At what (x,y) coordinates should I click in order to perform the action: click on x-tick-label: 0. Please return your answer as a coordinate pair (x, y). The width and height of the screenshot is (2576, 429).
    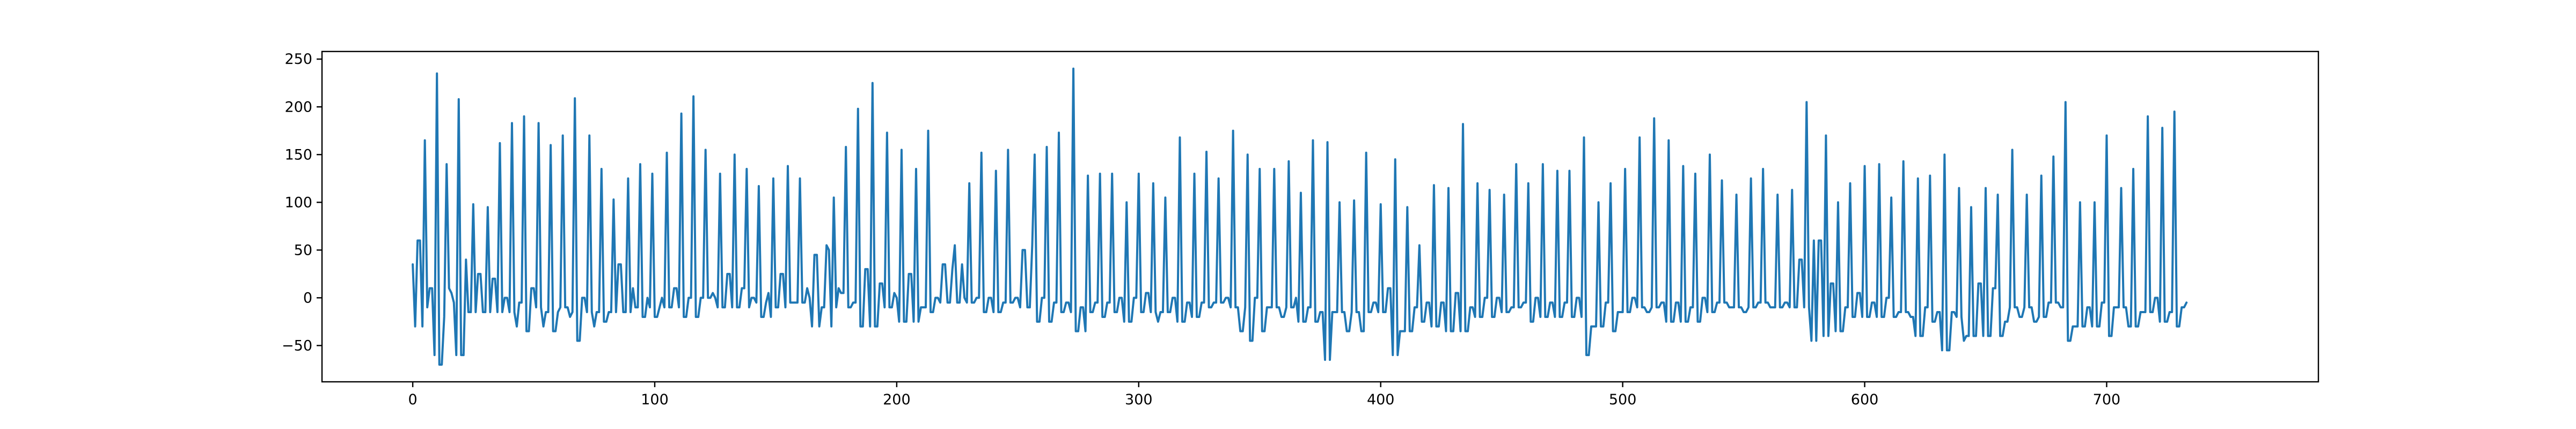
    Looking at the image, I should click on (412, 399).